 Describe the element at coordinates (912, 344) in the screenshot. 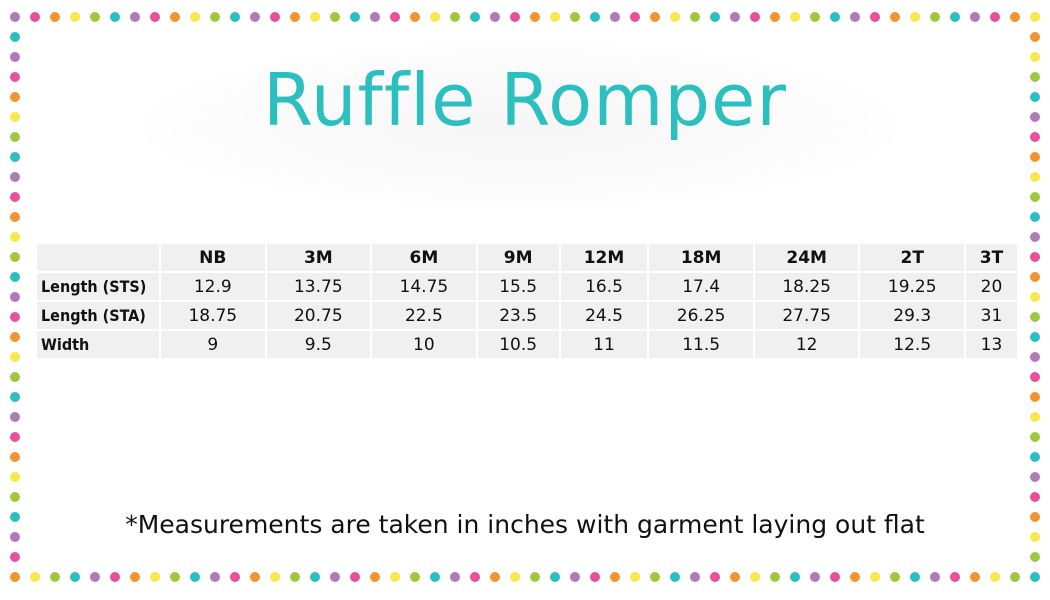

I see `table-cell: 12.5` at that location.